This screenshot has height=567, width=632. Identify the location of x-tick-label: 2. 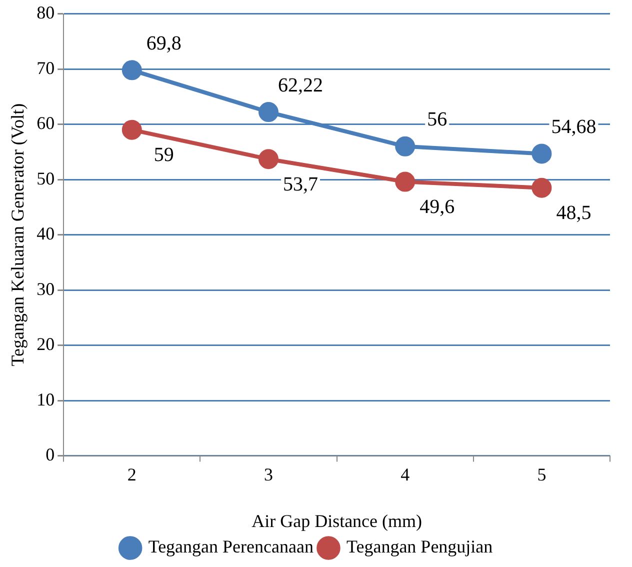
(131, 474).